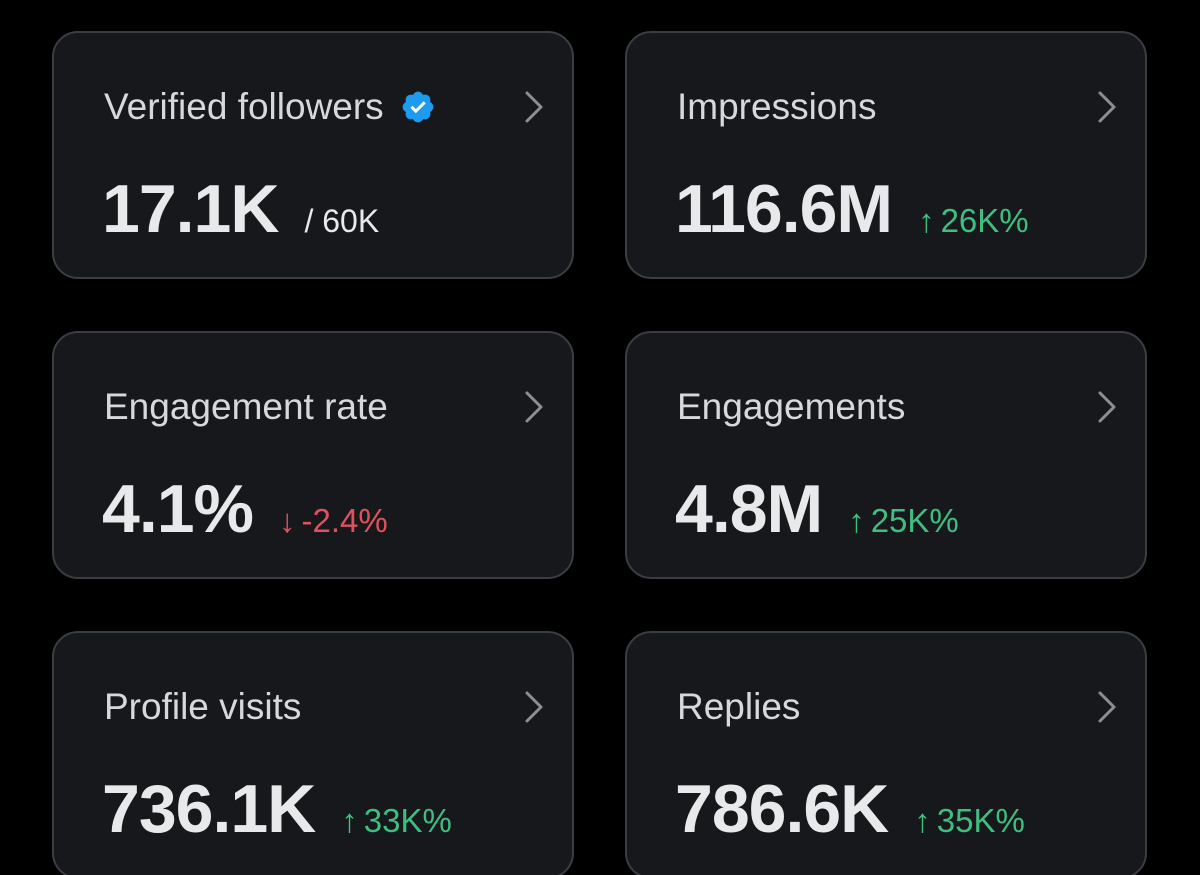 This screenshot has height=875, width=1200. What do you see at coordinates (980, 820) in the screenshot?
I see `change-value: 35K%` at bounding box center [980, 820].